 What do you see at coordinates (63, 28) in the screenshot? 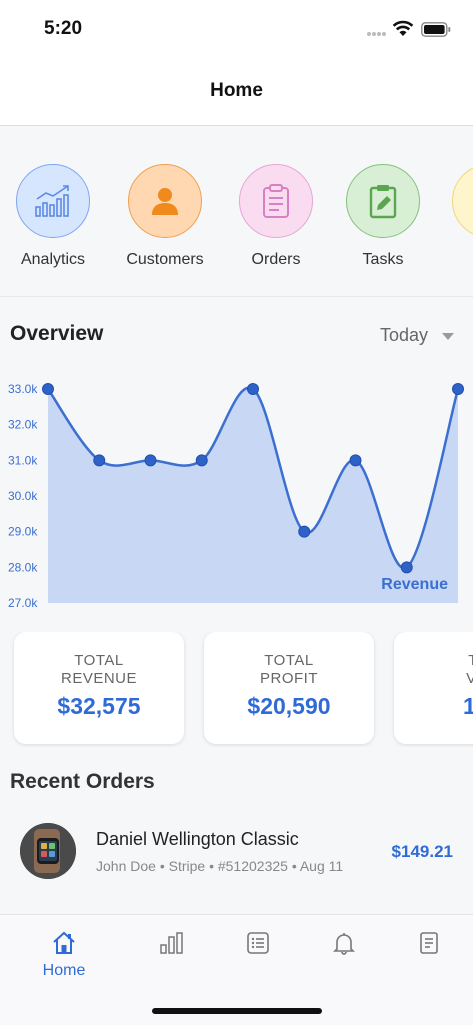
I see `status-time: 5:20` at bounding box center [63, 28].